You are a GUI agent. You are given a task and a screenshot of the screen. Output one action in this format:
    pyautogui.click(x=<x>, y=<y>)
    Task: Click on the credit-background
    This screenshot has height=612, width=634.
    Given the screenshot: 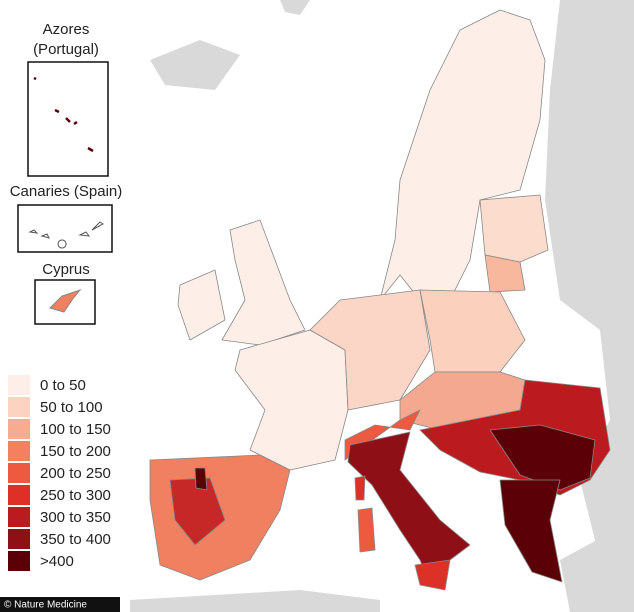 What is the action you would take?
    pyautogui.click(x=60, y=604)
    